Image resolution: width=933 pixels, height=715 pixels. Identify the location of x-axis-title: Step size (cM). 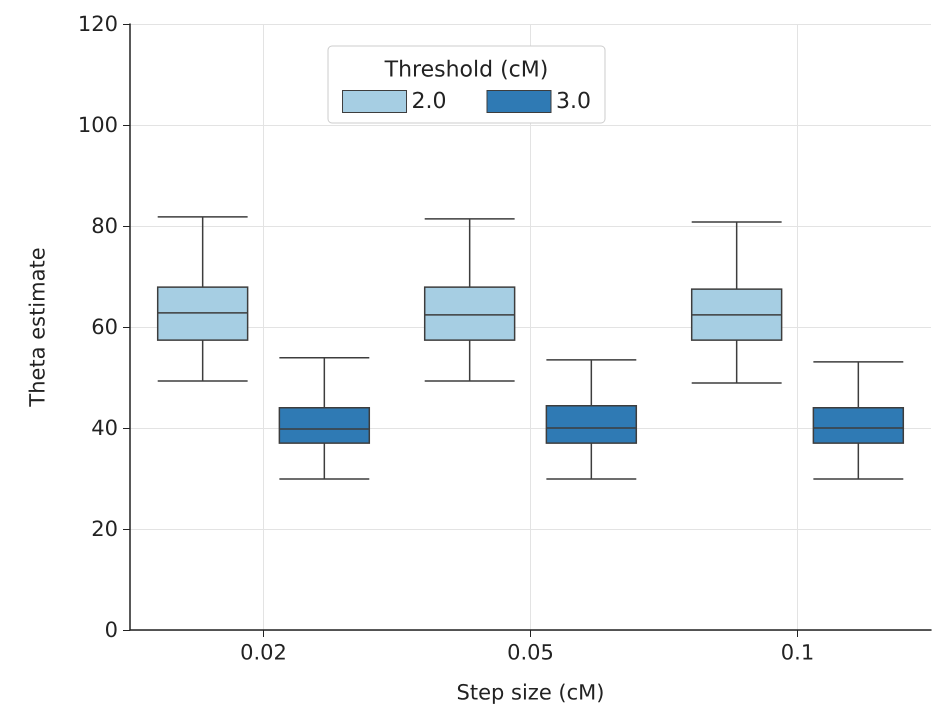
(530, 692).